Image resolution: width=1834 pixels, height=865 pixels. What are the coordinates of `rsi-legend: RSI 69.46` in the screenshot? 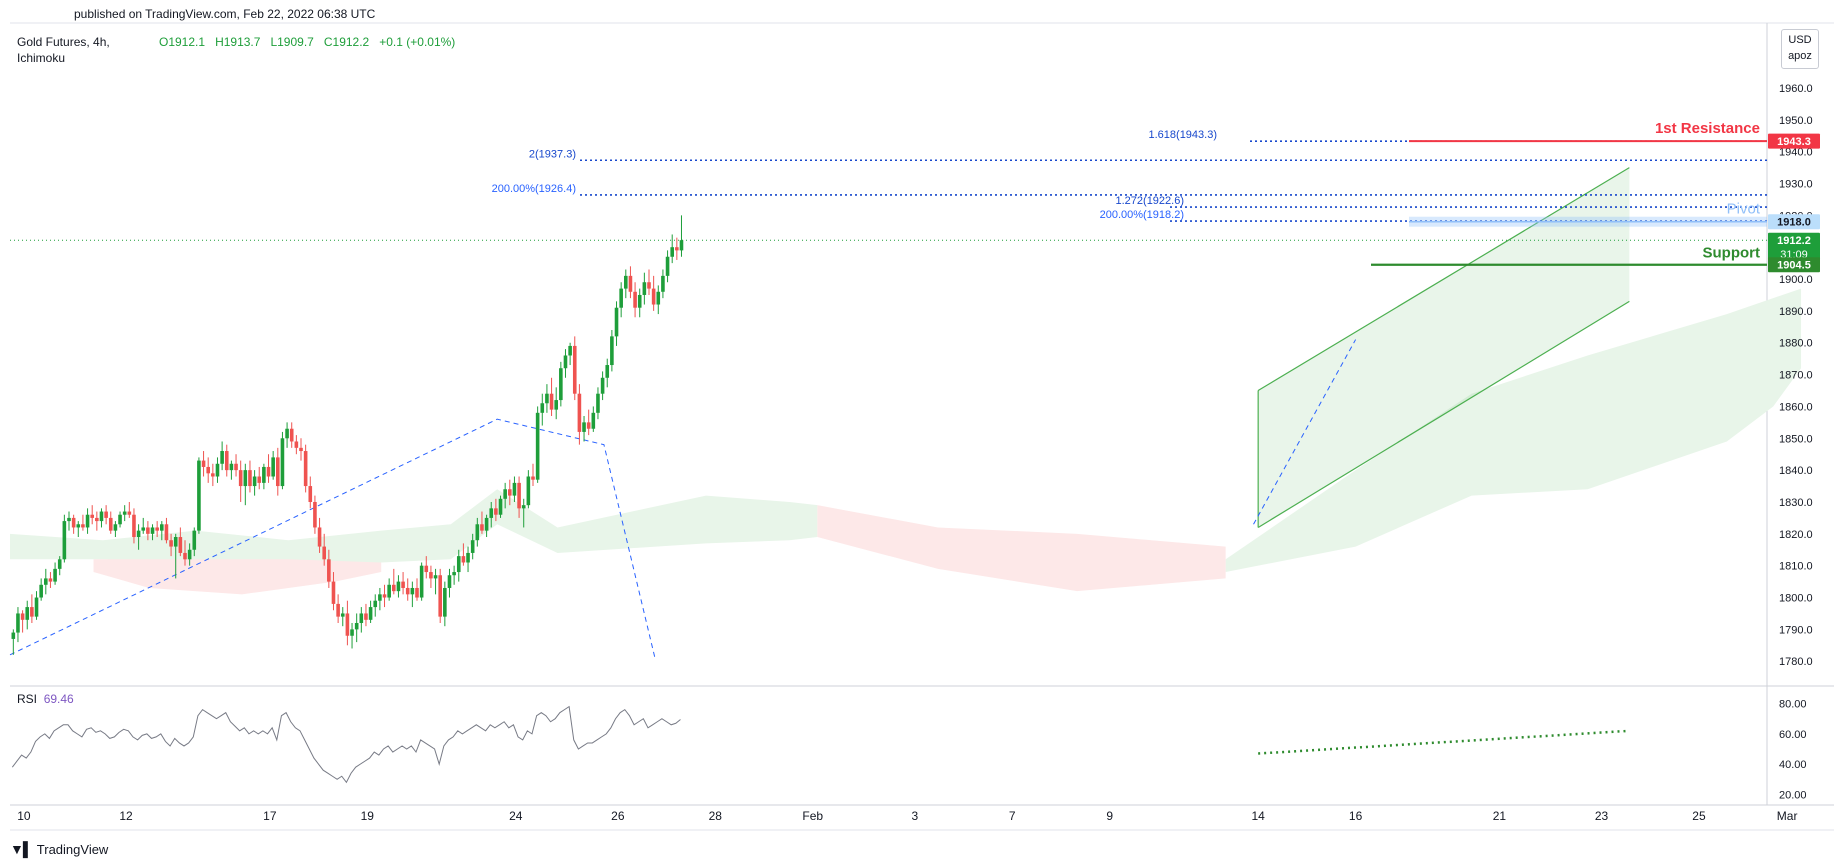 It's located at (45, 699).